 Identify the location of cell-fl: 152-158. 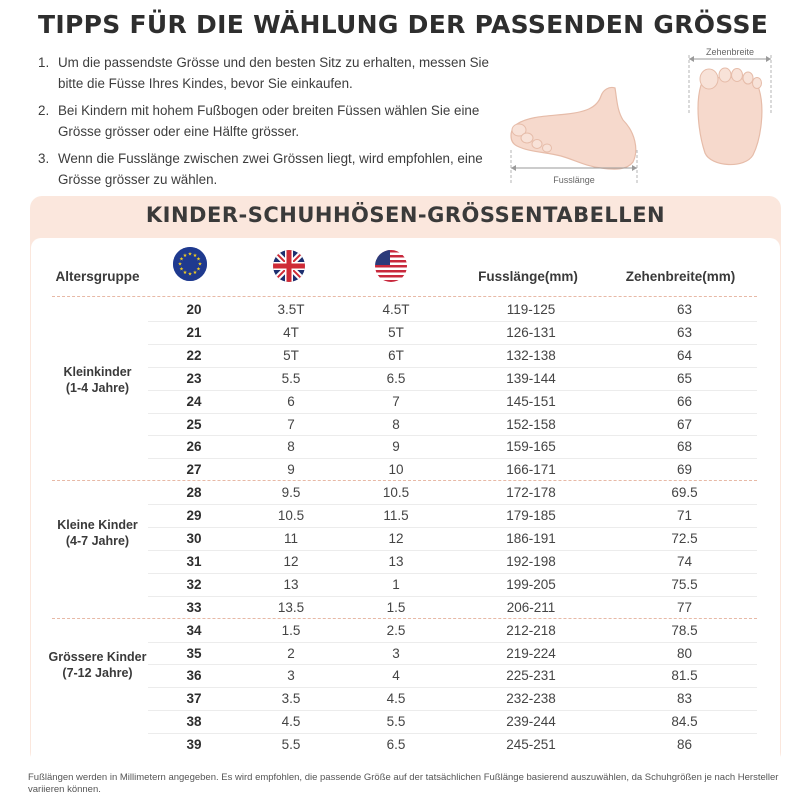
(531, 424).